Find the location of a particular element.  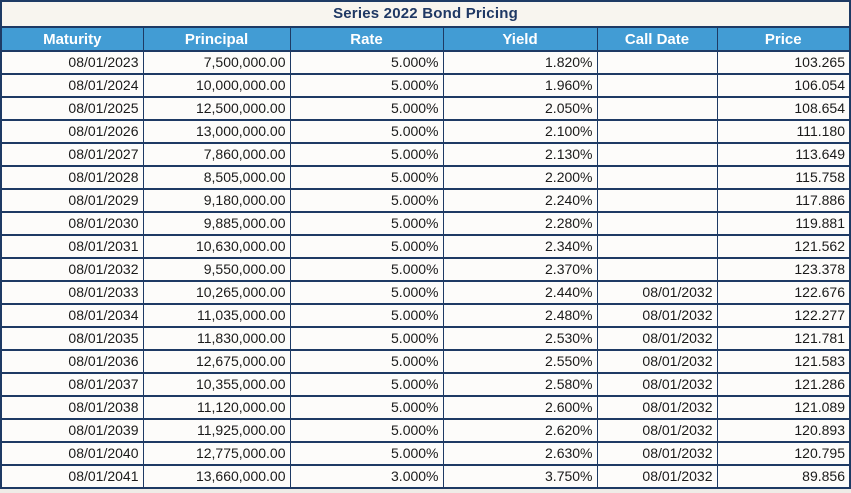

cell-yield: 2.200% is located at coordinates (520, 177).